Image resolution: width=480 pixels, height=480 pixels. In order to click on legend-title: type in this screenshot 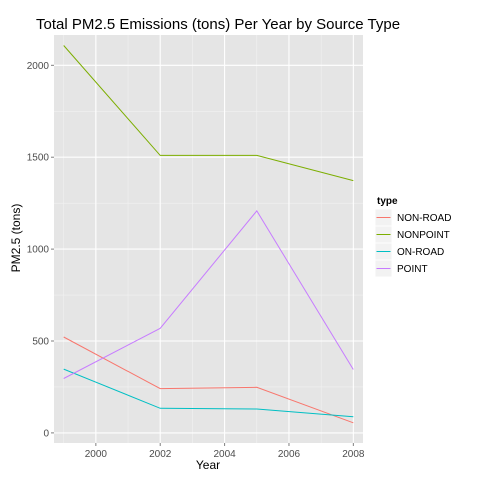, I will do `click(387, 201)`.